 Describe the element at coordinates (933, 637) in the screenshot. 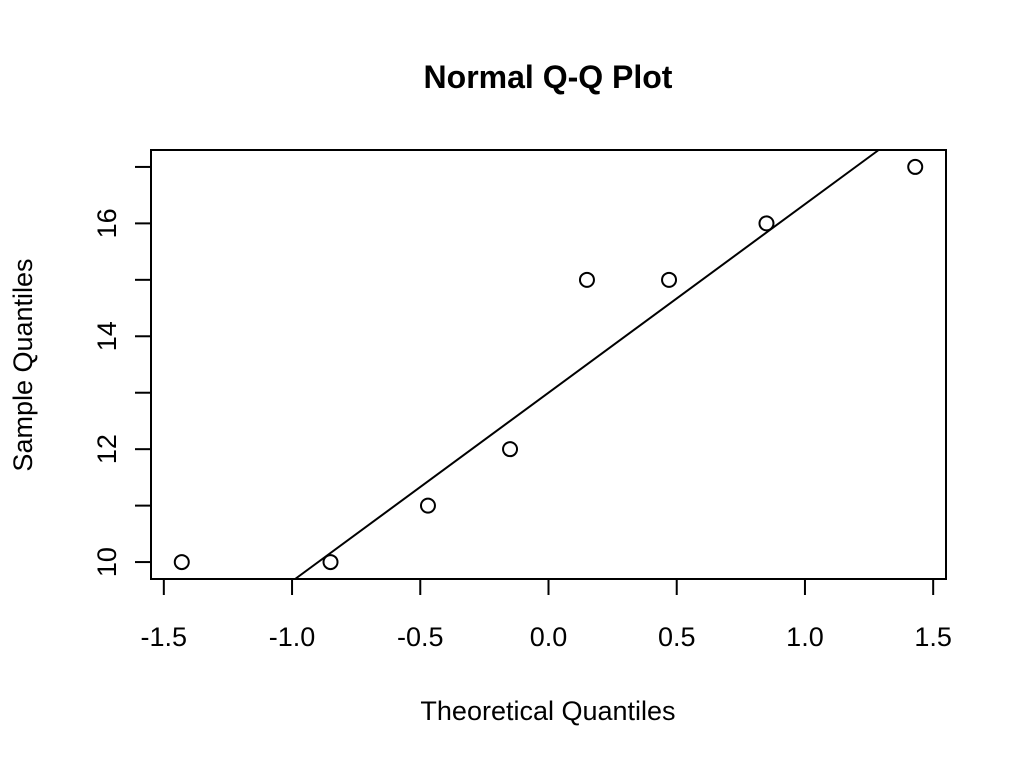

I see `x-tick-label: 1.5` at that location.